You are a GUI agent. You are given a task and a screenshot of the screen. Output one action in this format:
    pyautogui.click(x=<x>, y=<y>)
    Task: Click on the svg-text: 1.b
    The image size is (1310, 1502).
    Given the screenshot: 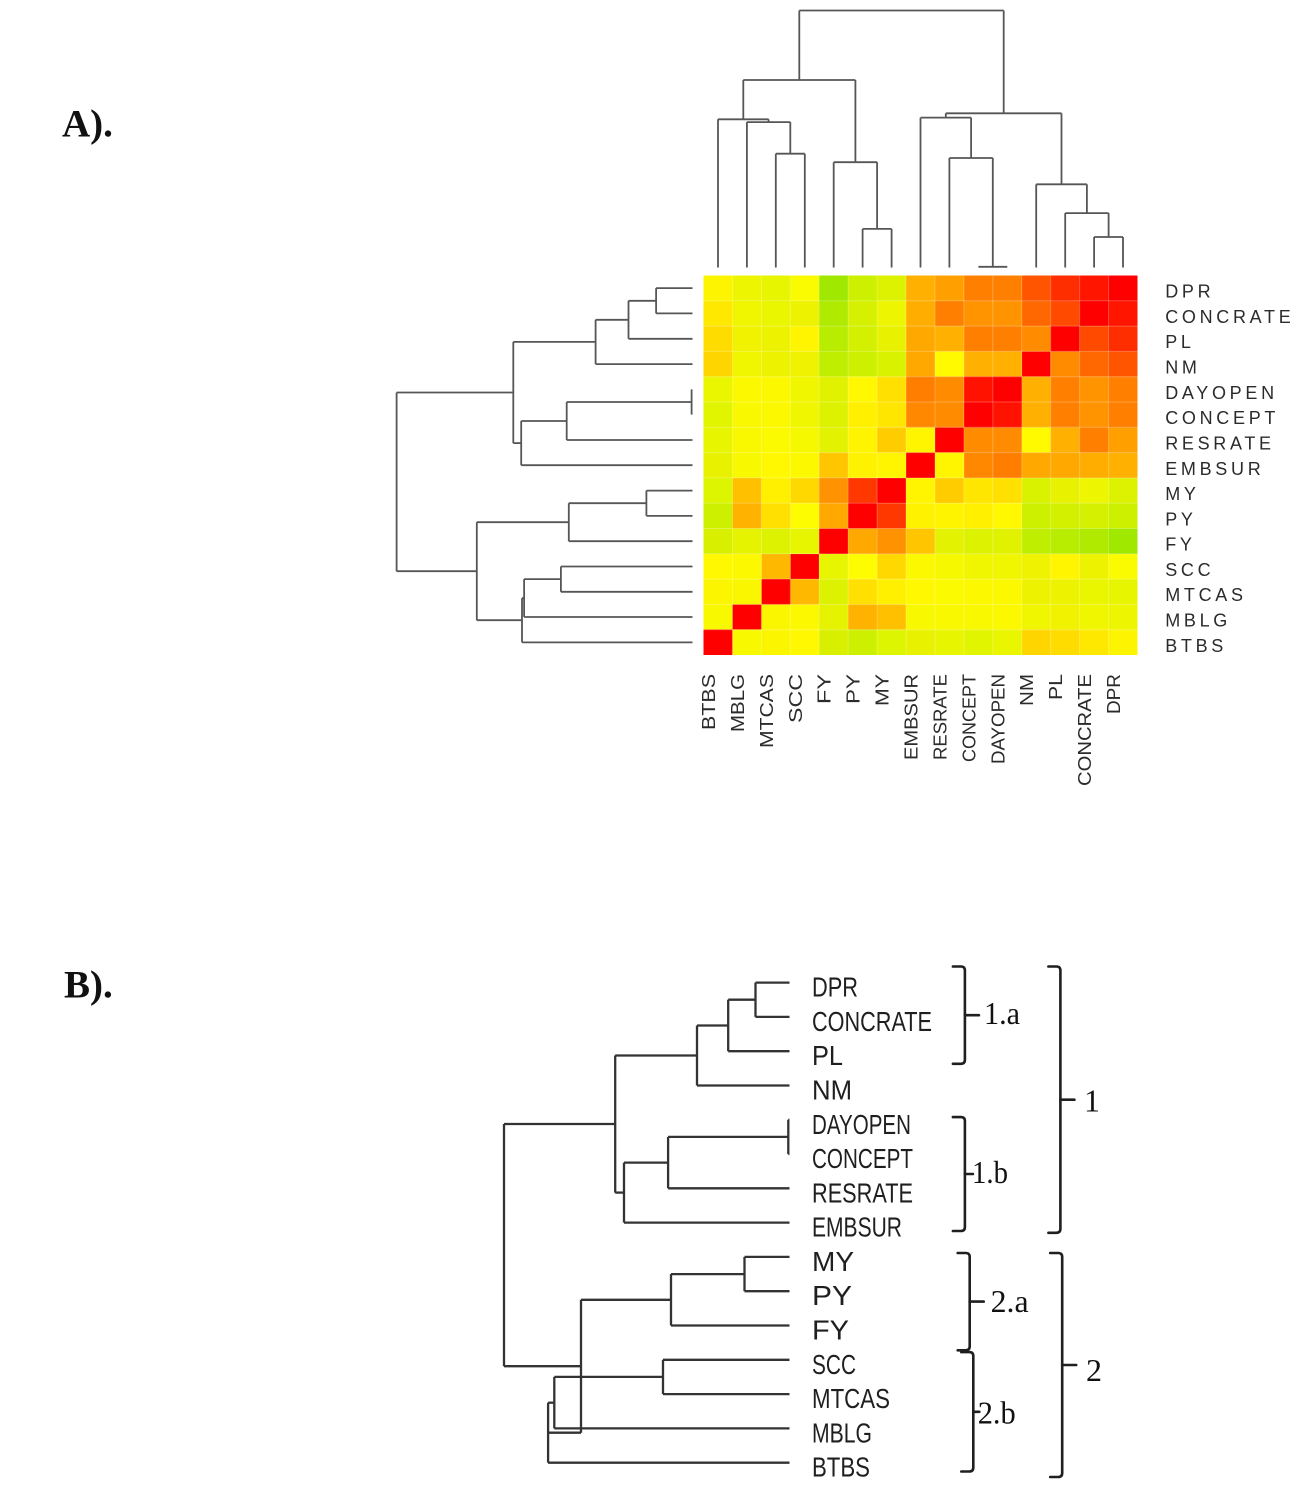 What is the action you would take?
    pyautogui.click(x=990, y=1172)
    